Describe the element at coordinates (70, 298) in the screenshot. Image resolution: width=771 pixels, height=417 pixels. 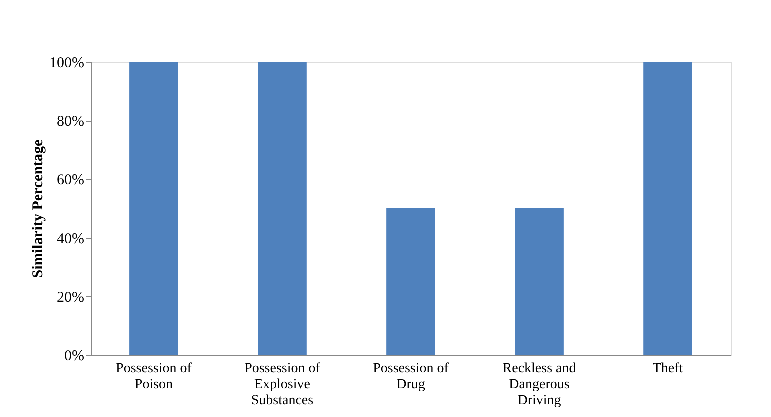
I see `y-tick-label: 20%` at that location.